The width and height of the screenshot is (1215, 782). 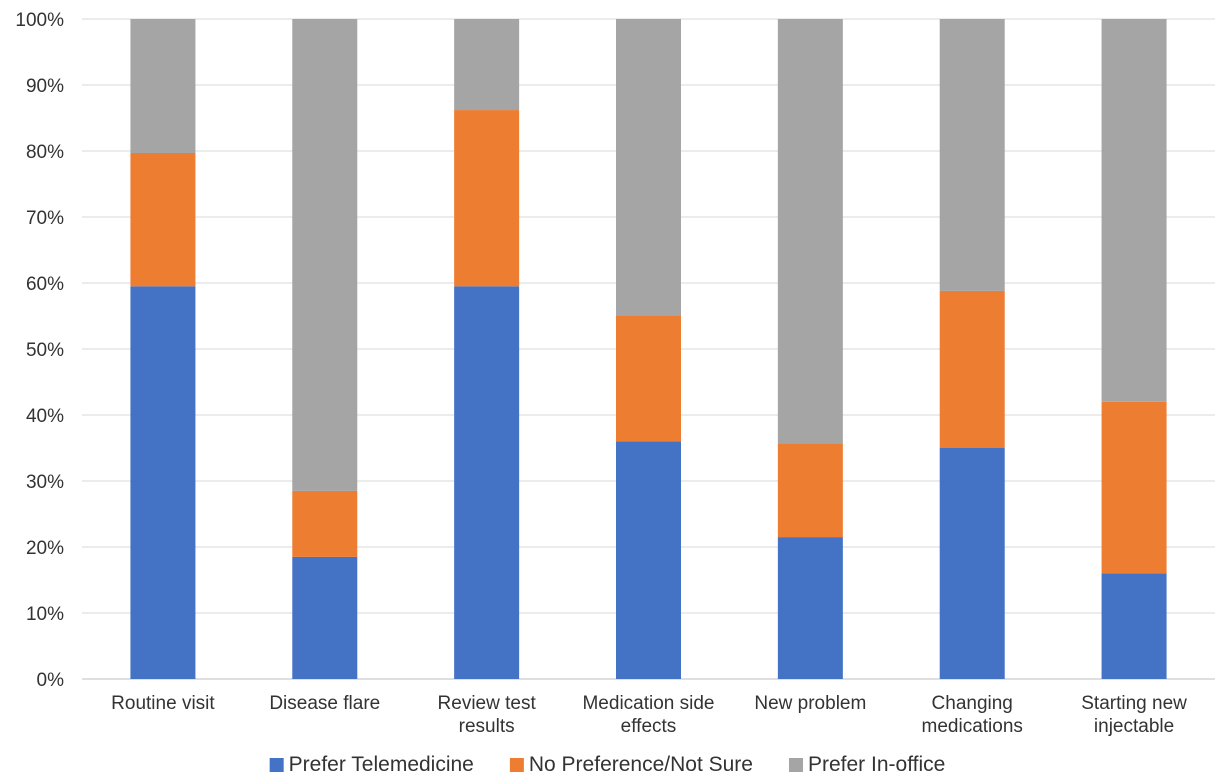 What do you see at coordinates (45, 416) in the screenshot?
I see `y-tick-label: 40%` at bounding box center [45, 416].